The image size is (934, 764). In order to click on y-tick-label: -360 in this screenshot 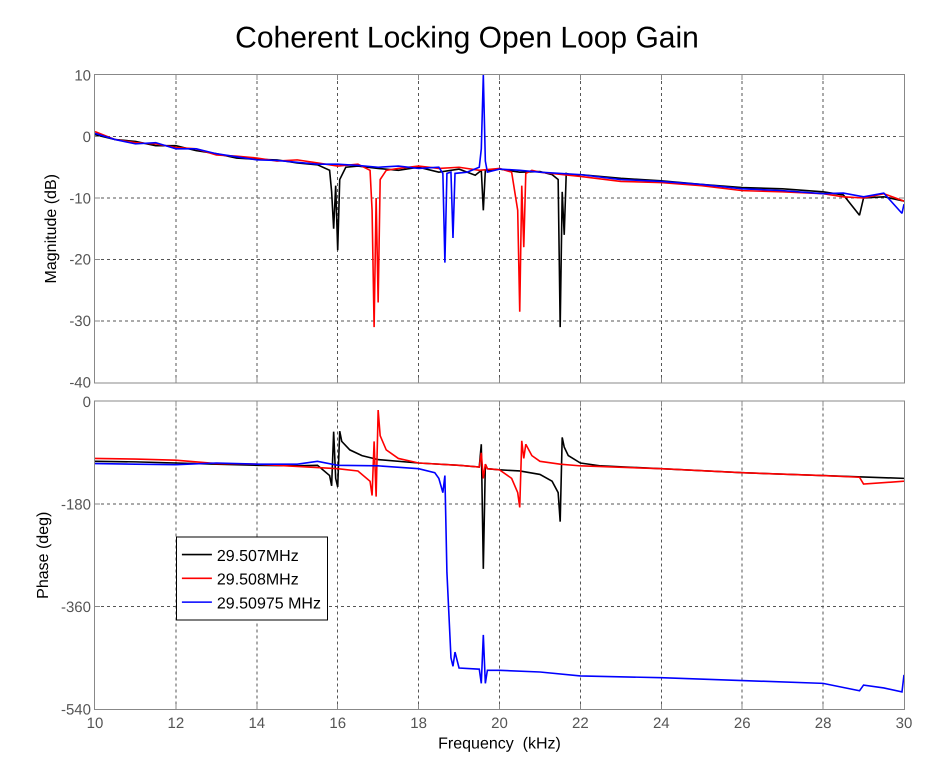, I will do `click(75, 607)`.